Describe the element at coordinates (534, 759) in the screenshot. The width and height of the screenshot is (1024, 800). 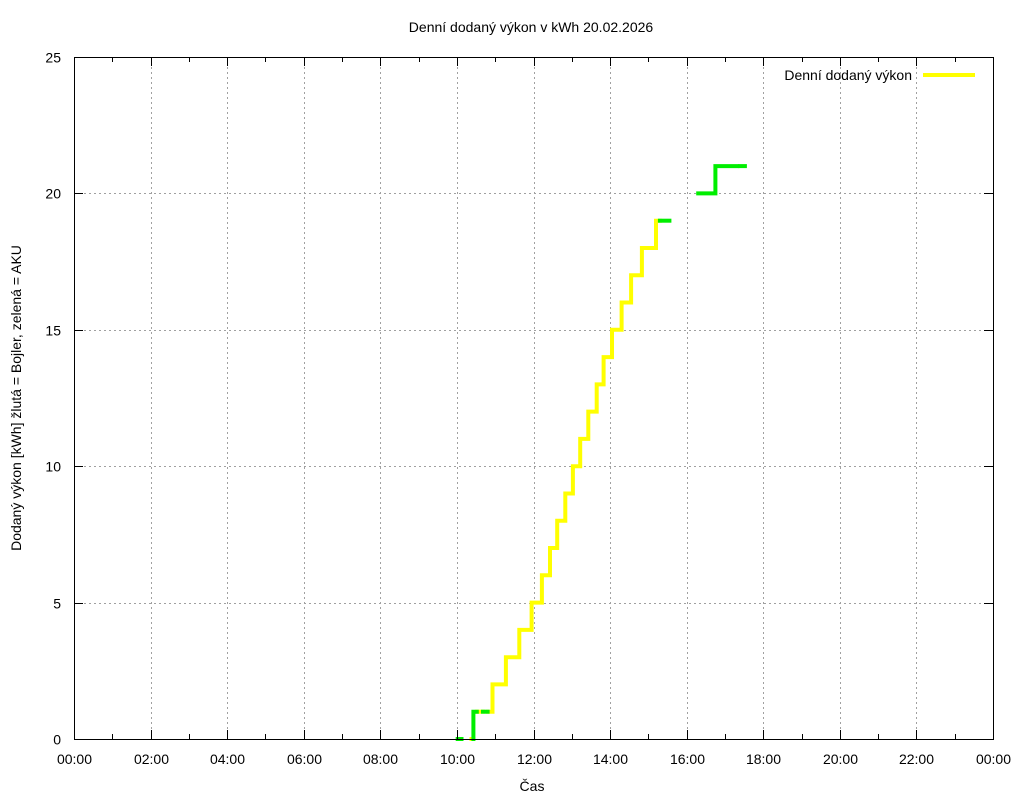
I see `x-tick-label: 12:00` at that location.